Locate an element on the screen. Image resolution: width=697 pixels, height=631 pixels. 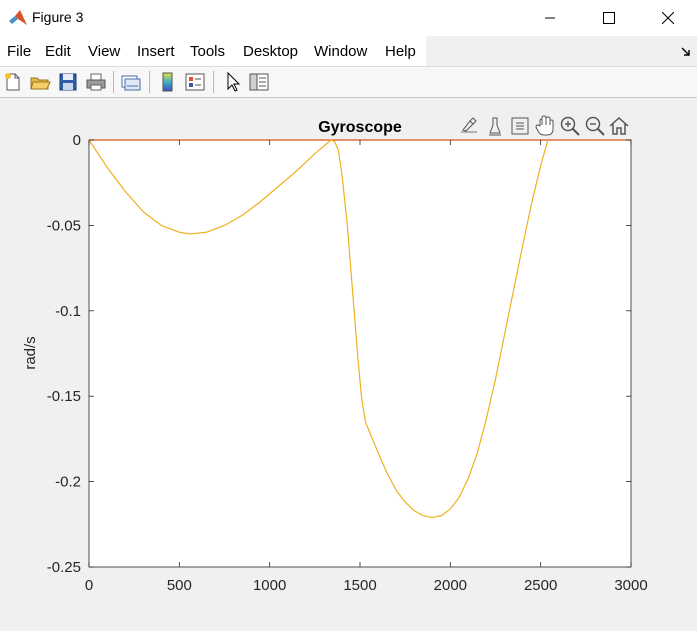
menu-desktop: Desktop is located at coordinates (271, 51).